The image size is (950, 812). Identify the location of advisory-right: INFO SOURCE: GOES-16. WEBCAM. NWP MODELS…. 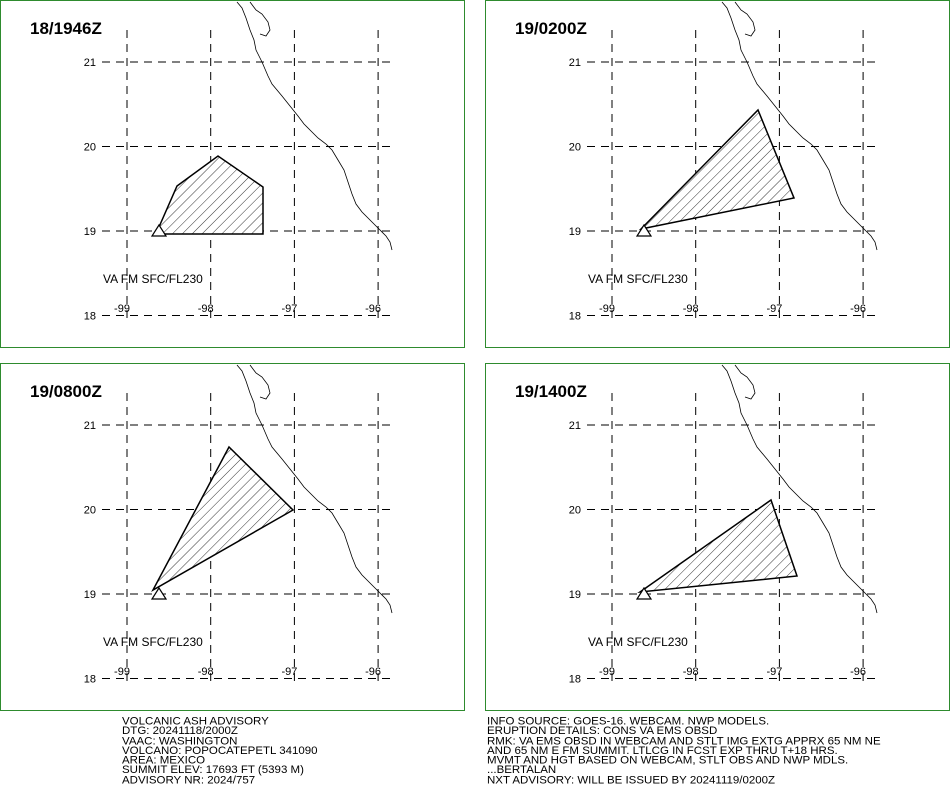
(684, 751).